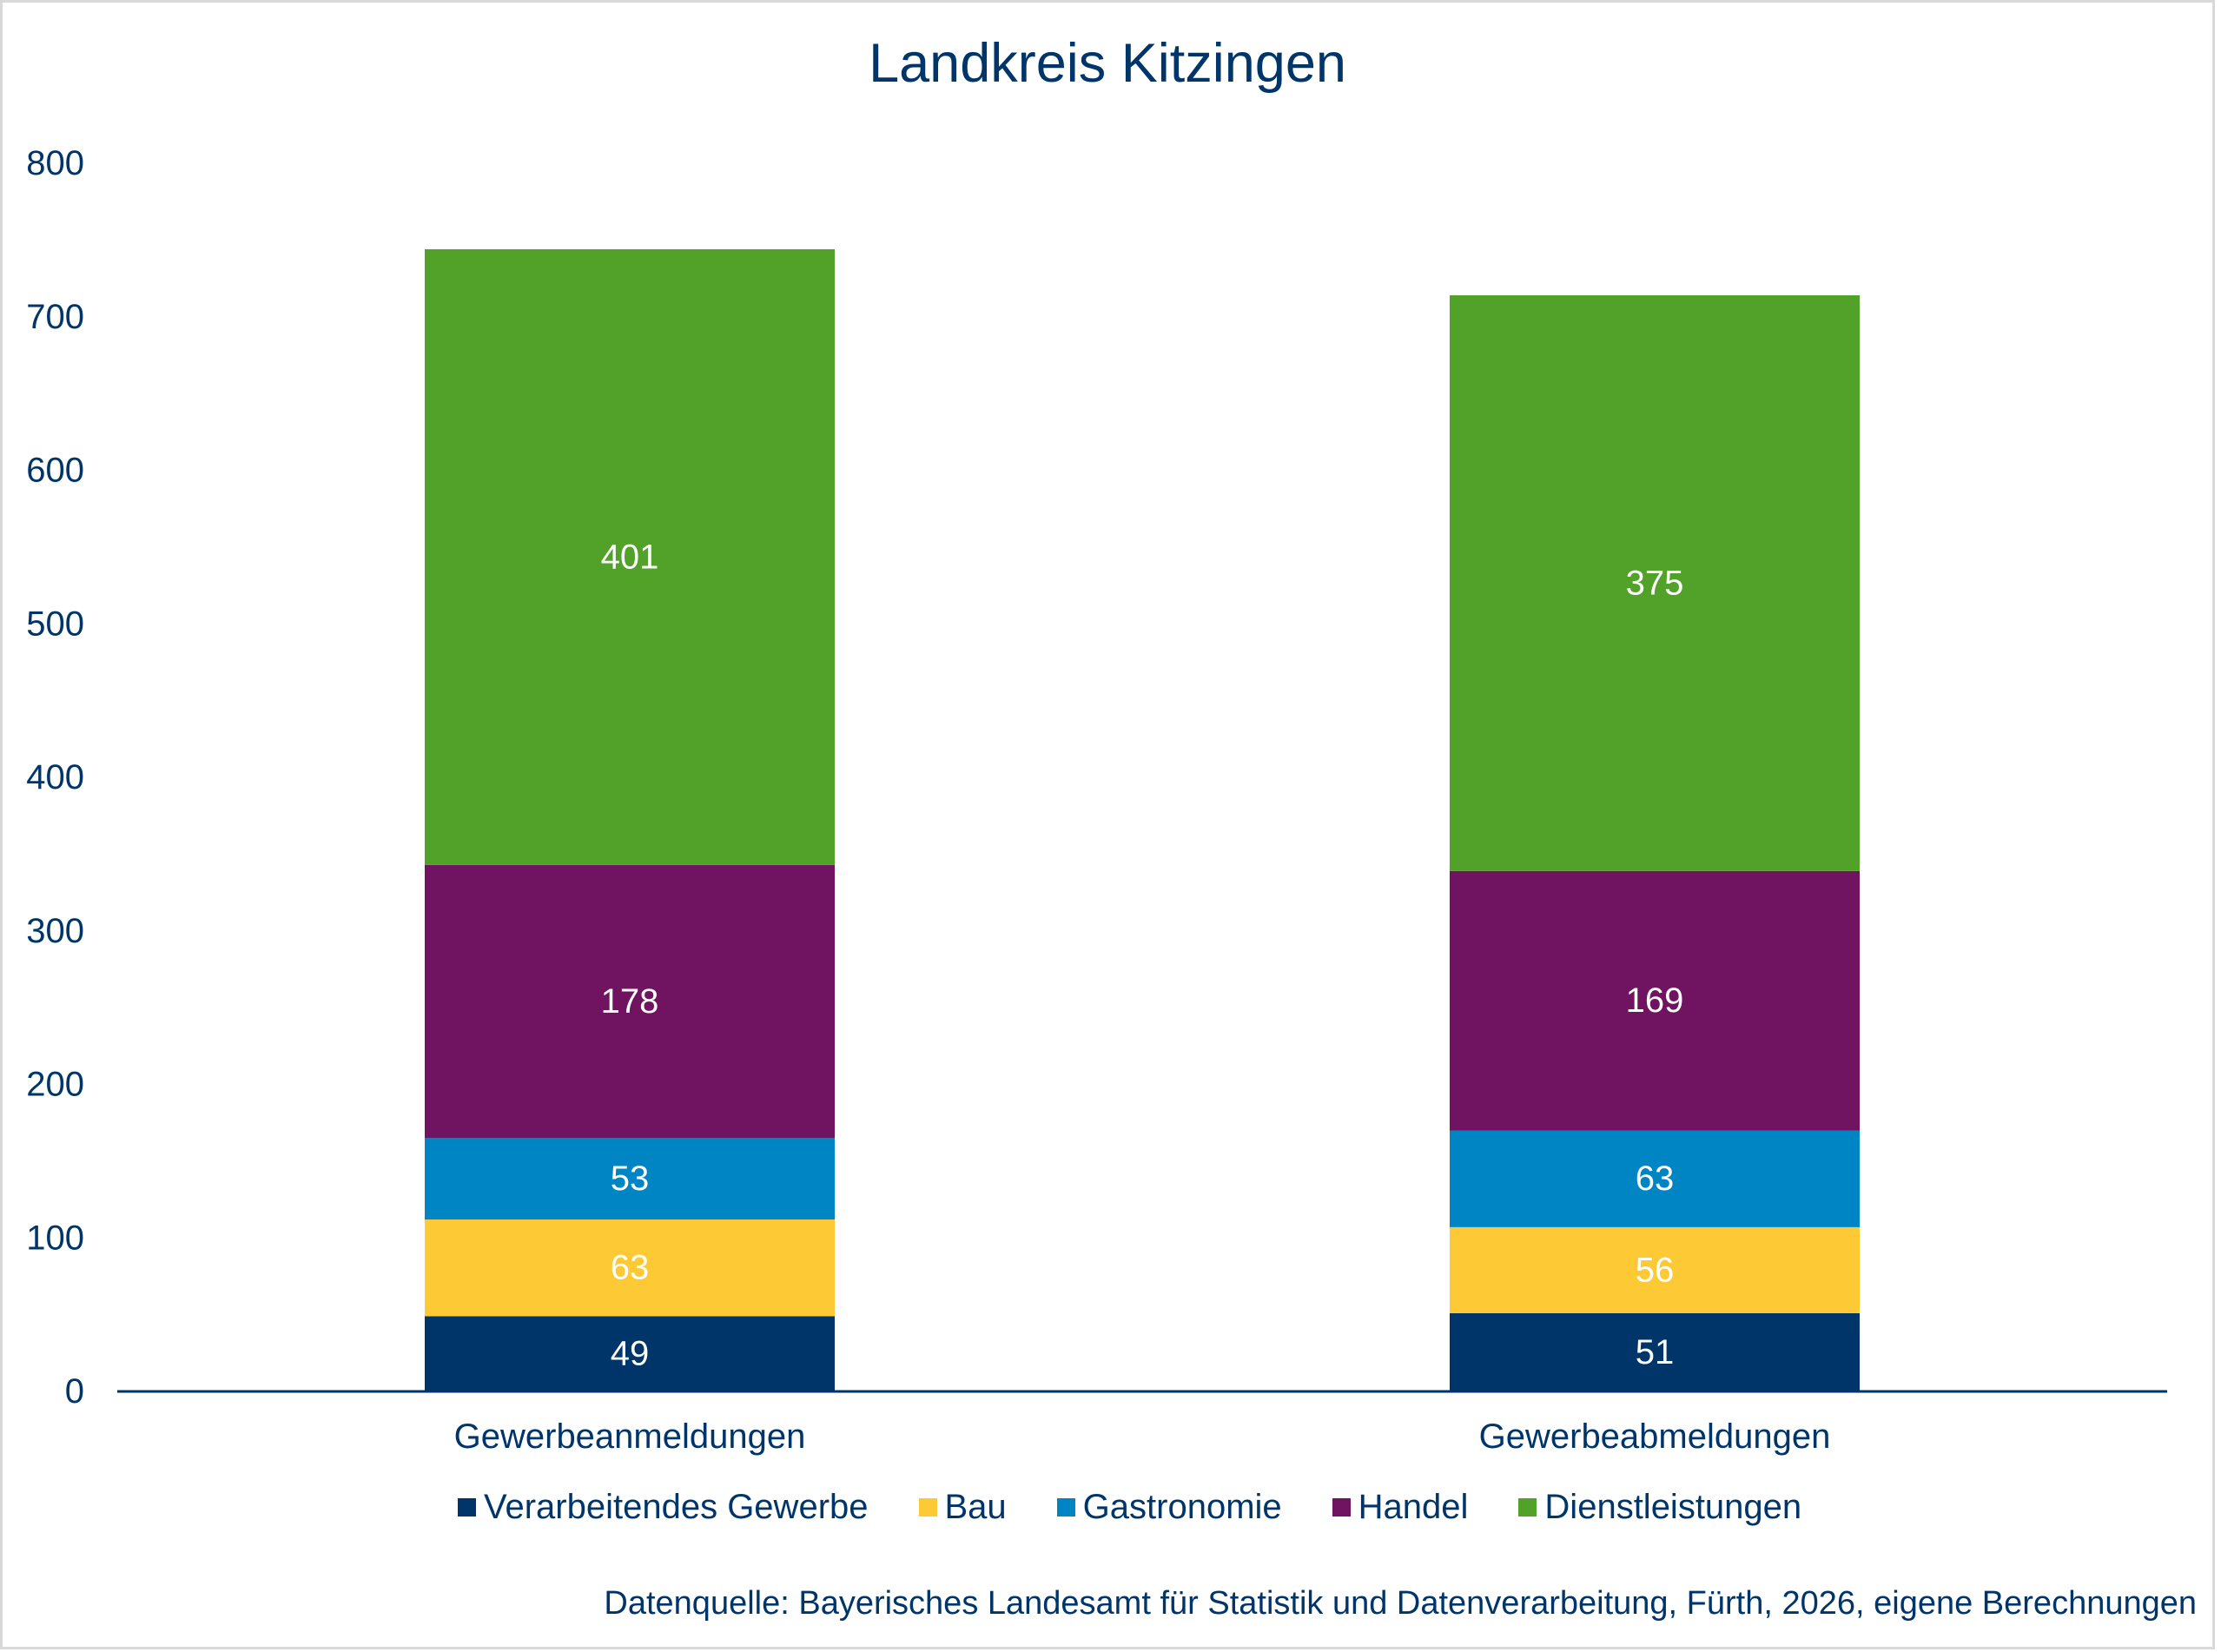  I want to click on legend-item: Gastronomie, so click(1169, 1507).